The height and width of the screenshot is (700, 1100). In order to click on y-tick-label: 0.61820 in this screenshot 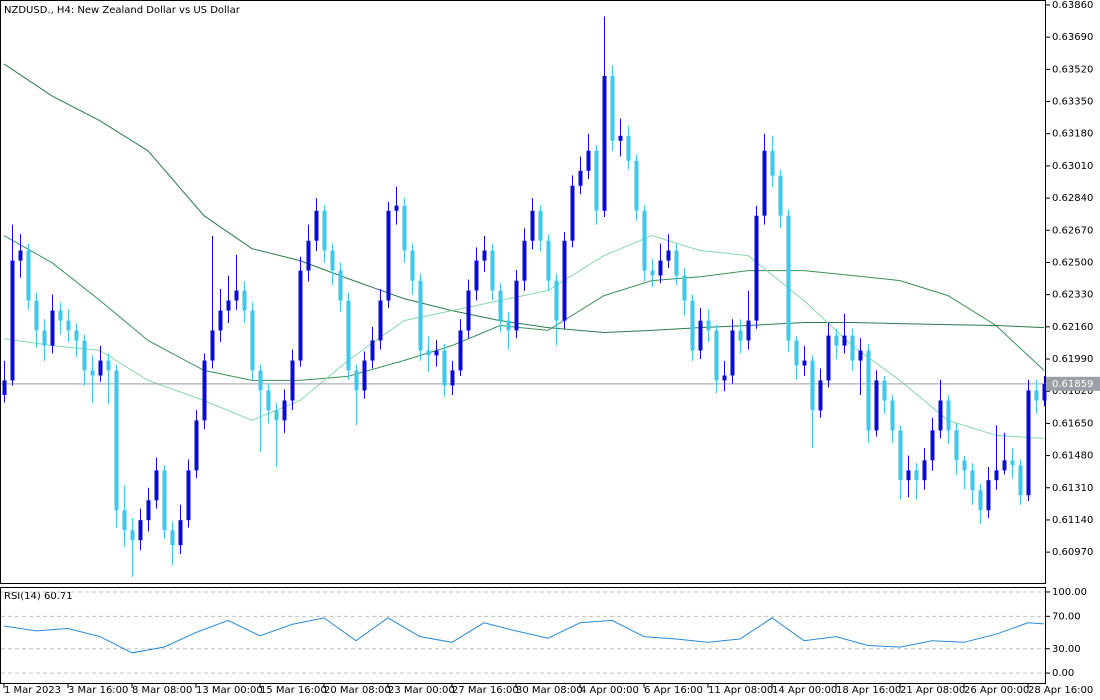, I will do `click(1072, 391)`.